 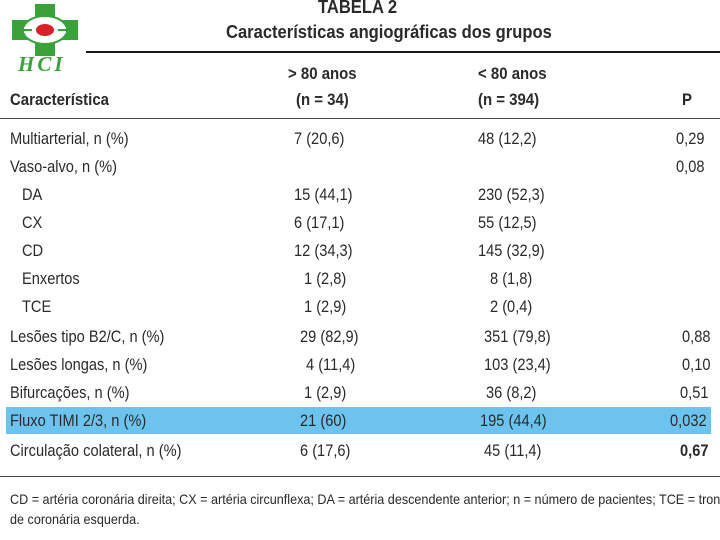 What do you see at coordinates (319, 138) in the screenshot?
I see `row-group1-value: 7 (20,6)` at bounding box center [319, 138].